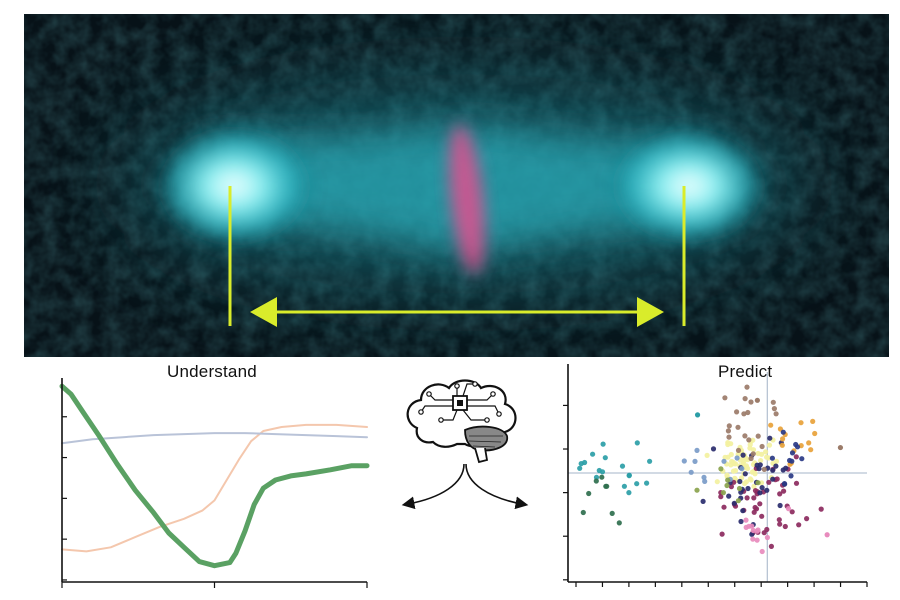  Describe the element at coordinates (481, 455) in the screenshot. I see `brain-stem` at that location.